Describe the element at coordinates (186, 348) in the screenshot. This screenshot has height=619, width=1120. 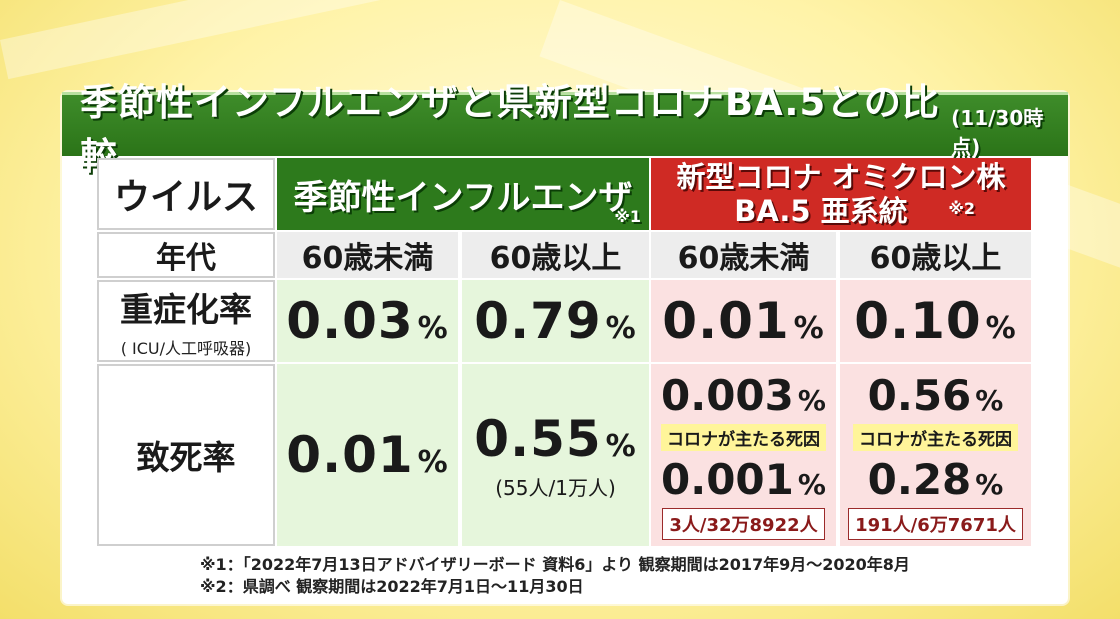
I see `severe-sublabel: ( ICU/人工呼吸器)` at that location.